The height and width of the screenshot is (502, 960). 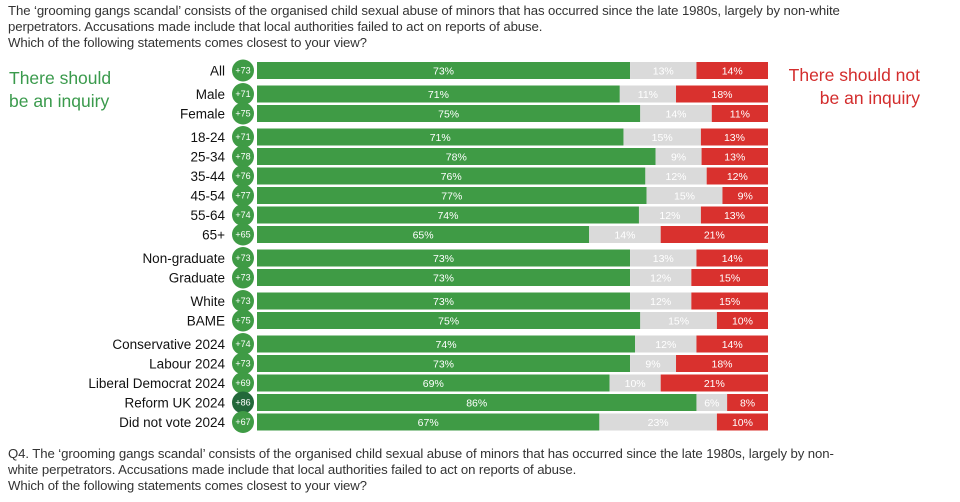 I want to click on category-label: Non-graduate, so click(x=183, y=258).